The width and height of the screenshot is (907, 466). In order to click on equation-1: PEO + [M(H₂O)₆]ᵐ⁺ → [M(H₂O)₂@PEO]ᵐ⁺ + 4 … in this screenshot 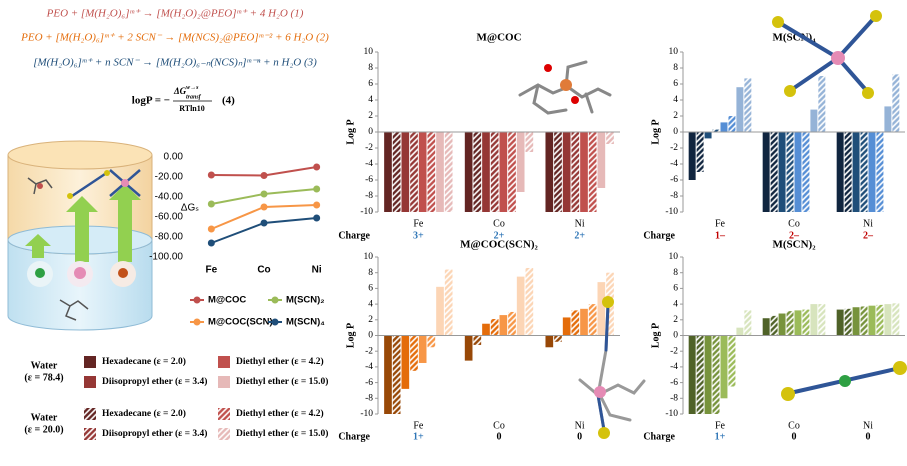, I will do `click(175, 14)`.